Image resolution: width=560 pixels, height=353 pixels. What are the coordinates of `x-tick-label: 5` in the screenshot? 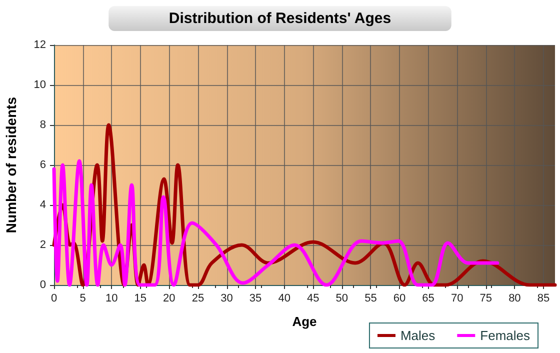 It's located at (83, 298).